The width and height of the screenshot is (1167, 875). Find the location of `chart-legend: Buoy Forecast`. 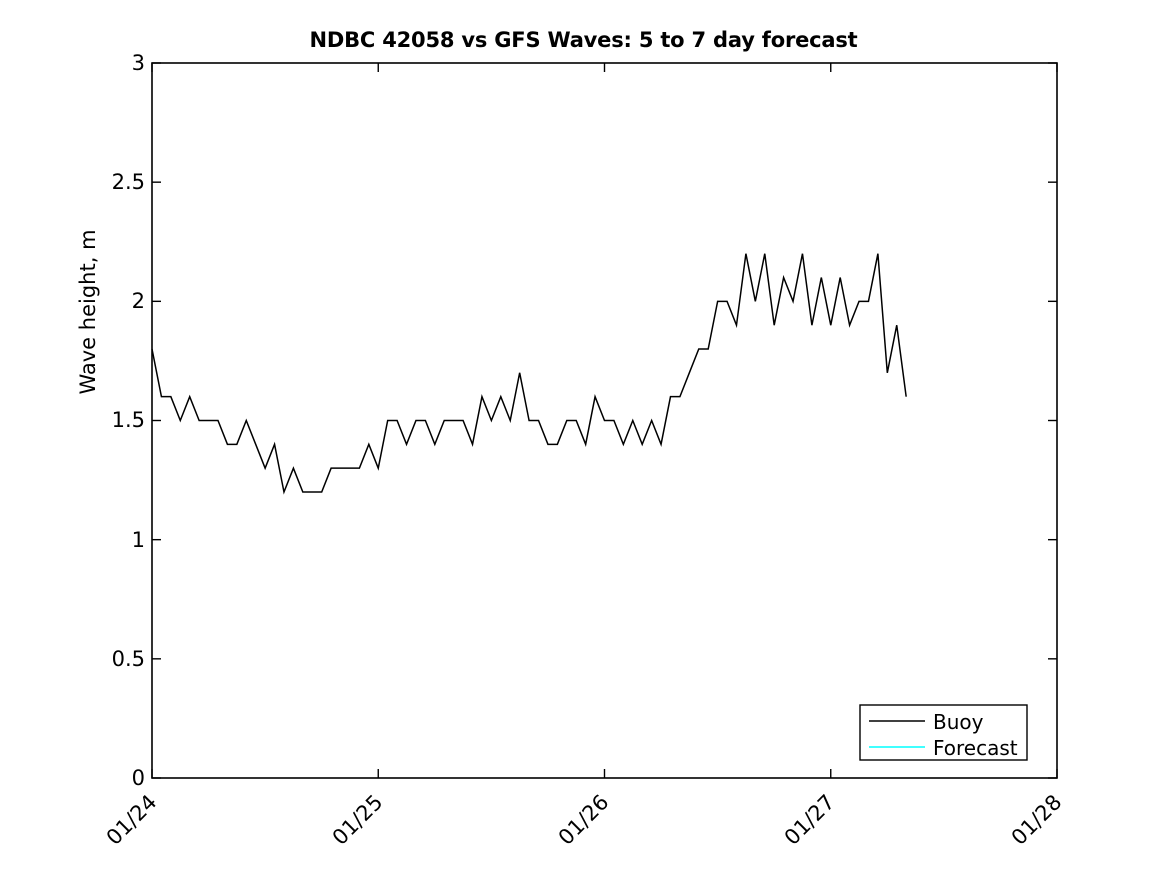

chart-legend: Buoy Forecast is located at coordinates (943, 732).